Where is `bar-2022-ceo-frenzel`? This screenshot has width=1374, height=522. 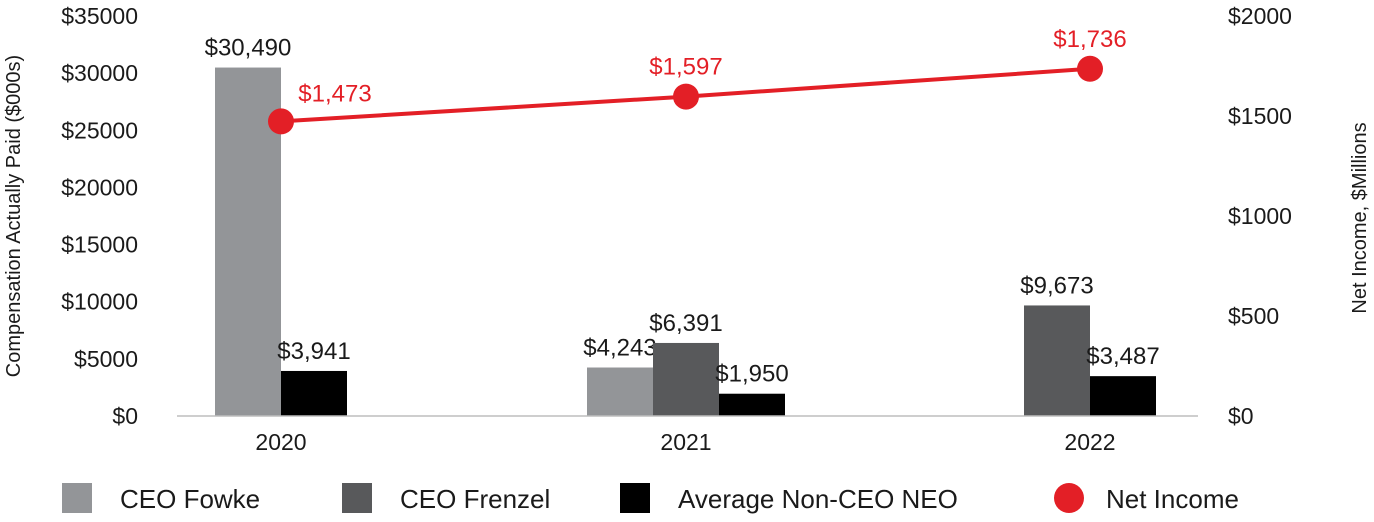 bar-2022-ceo-frenzel is located at coordinates (1057, 360).